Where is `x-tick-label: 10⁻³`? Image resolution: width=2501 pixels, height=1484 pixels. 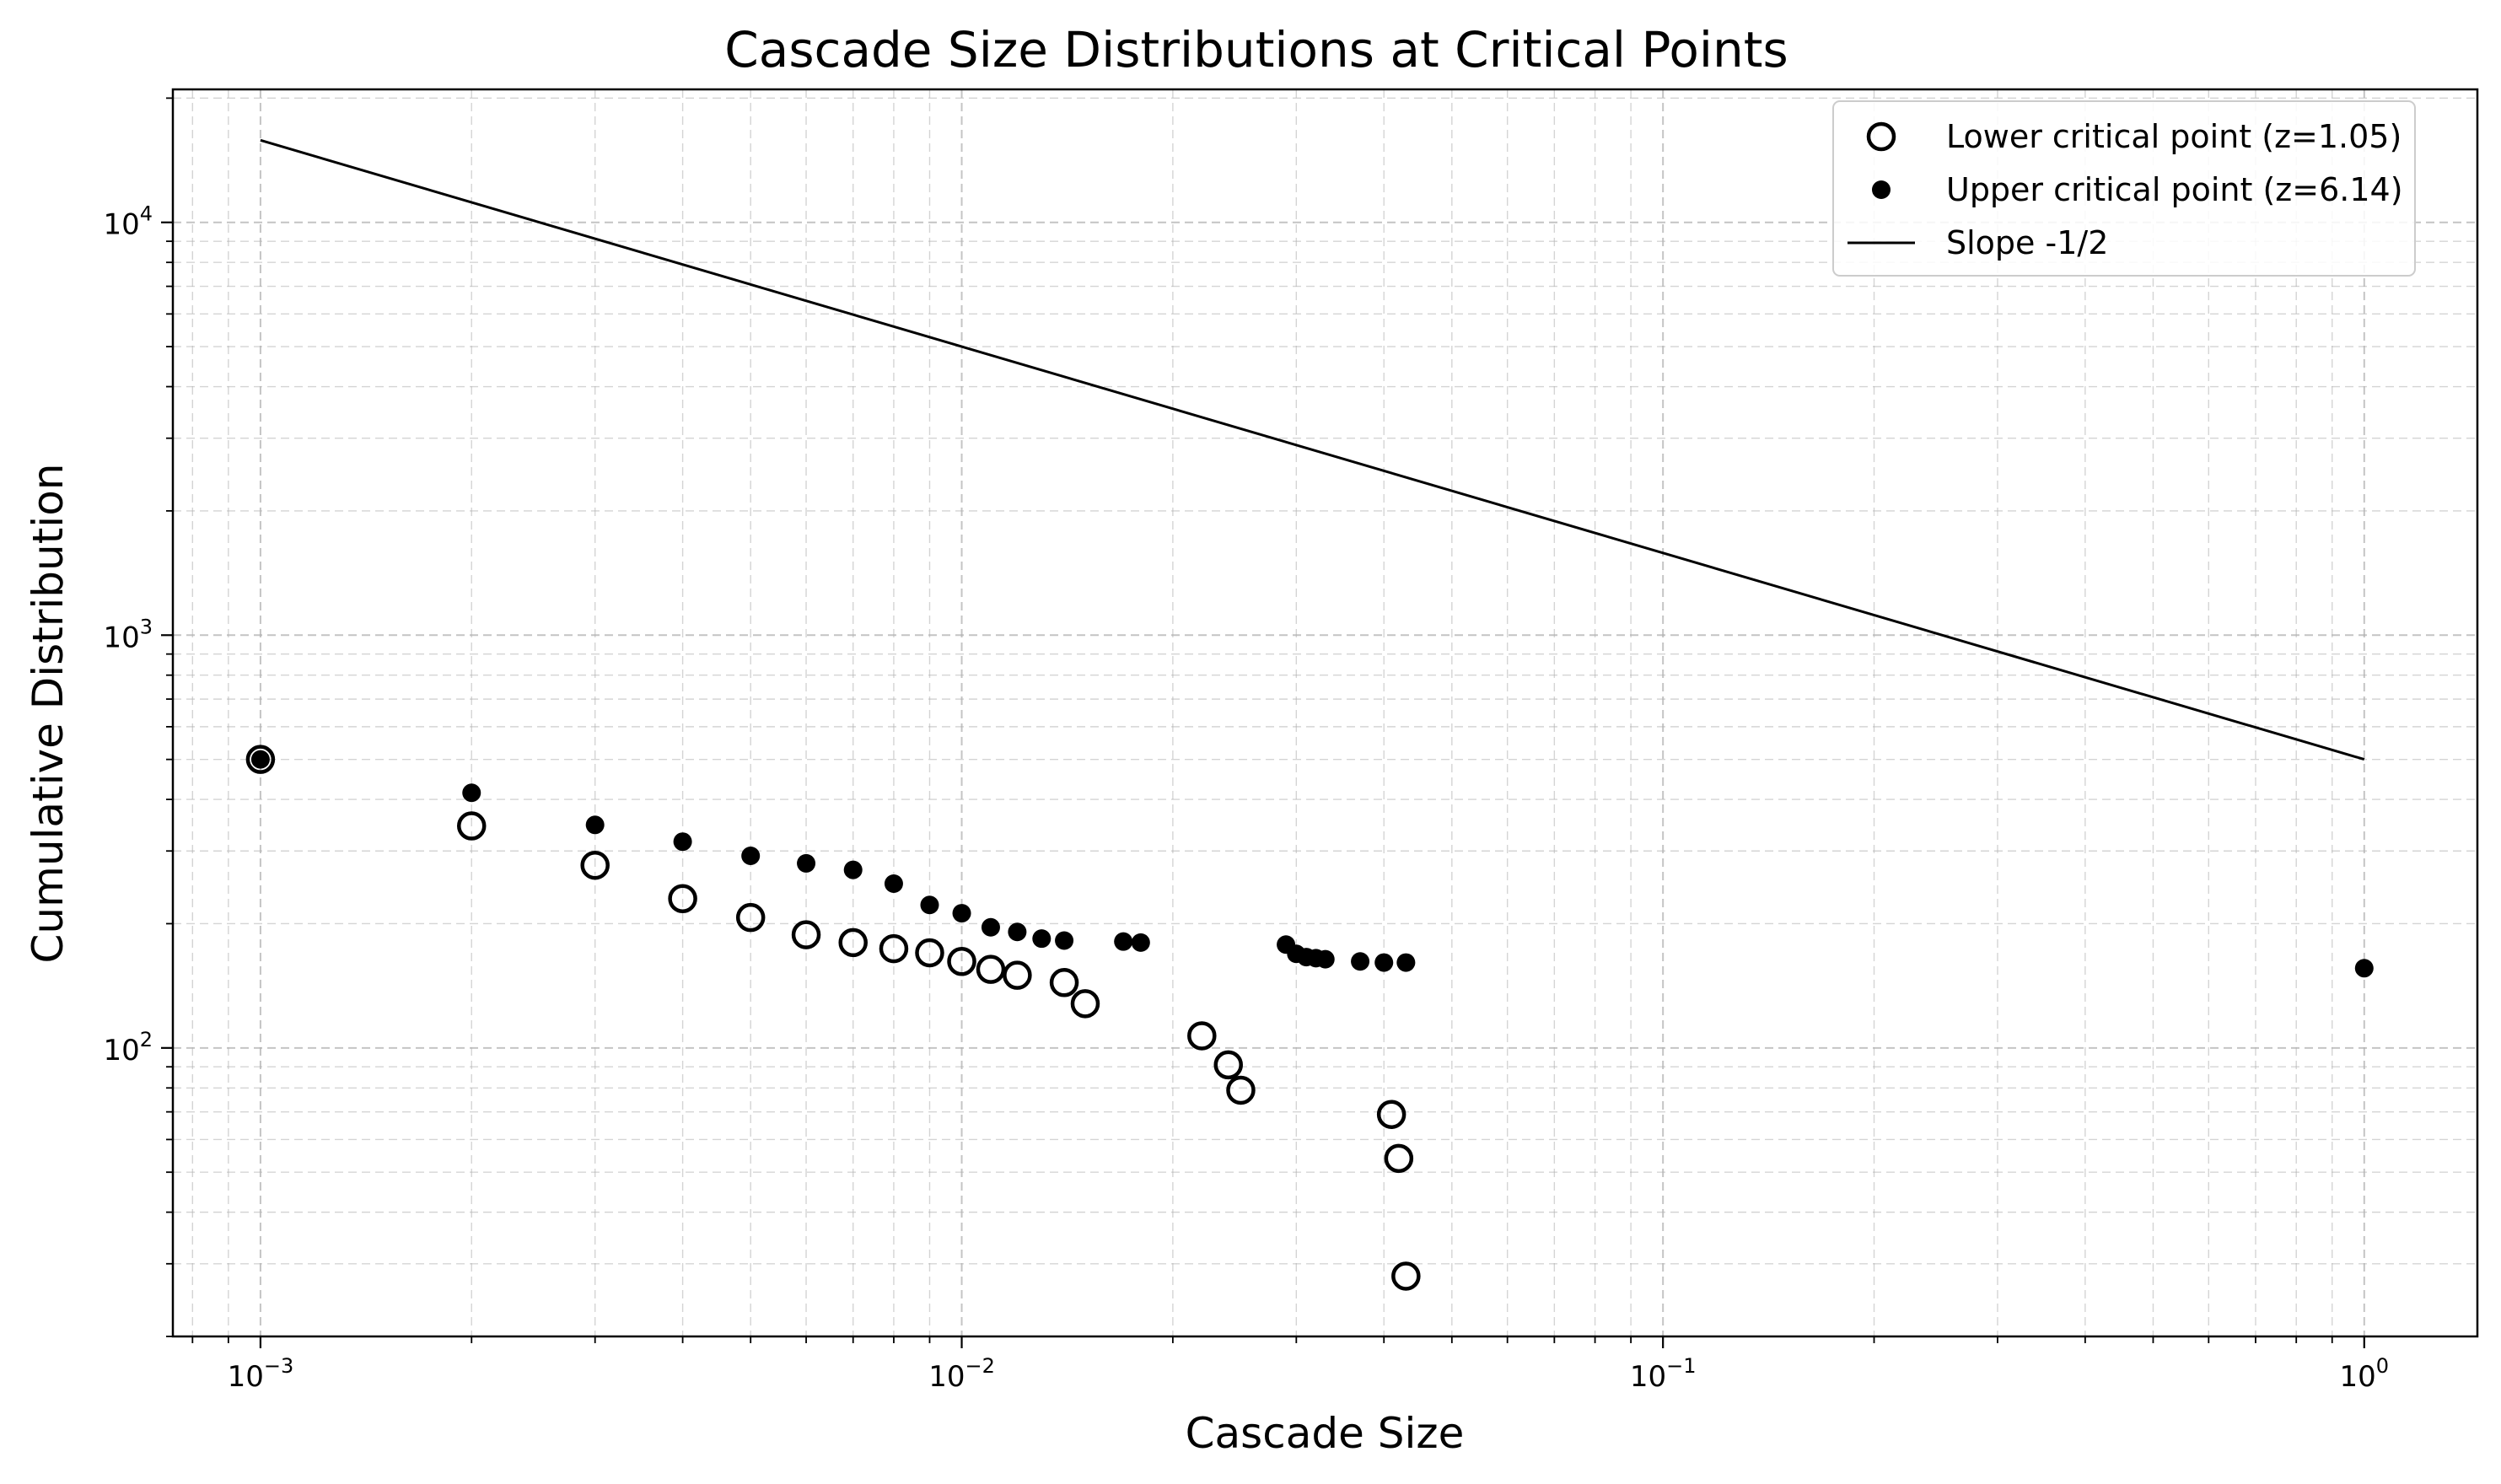 x-tick-label: 10⁻³ is located at coordinates (261, 1374).